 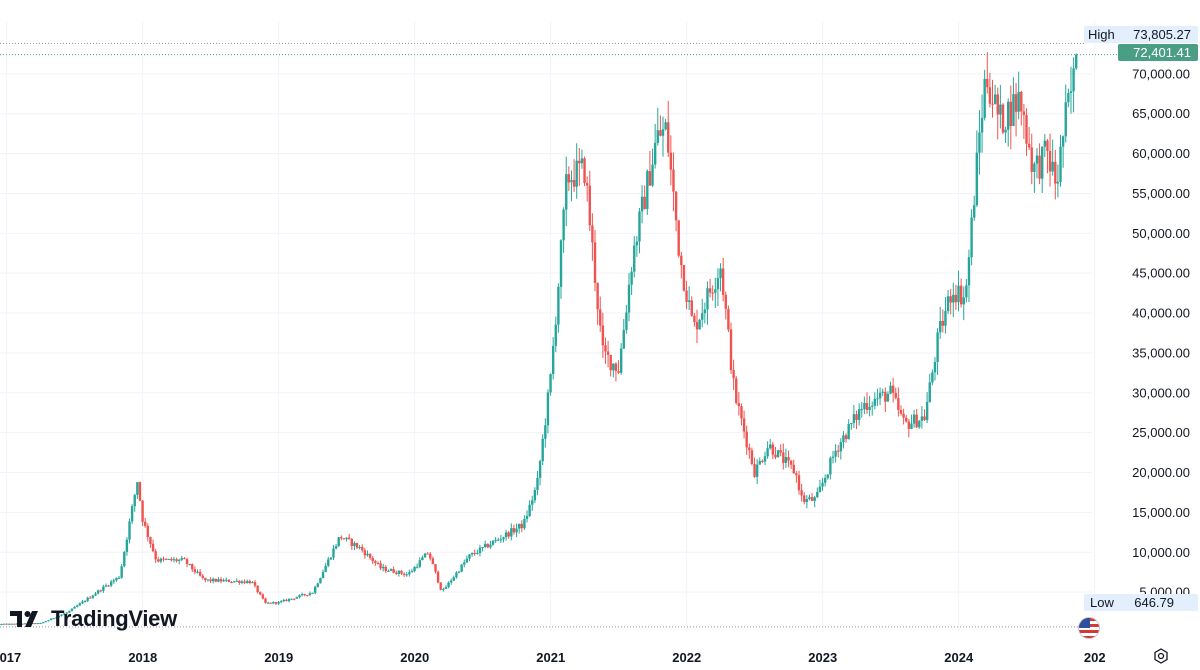 What do you see at coordinates (1141, 602) in the screenshot?
I see `low-badge: Low 646.79` at bounding box center [1141, 602].